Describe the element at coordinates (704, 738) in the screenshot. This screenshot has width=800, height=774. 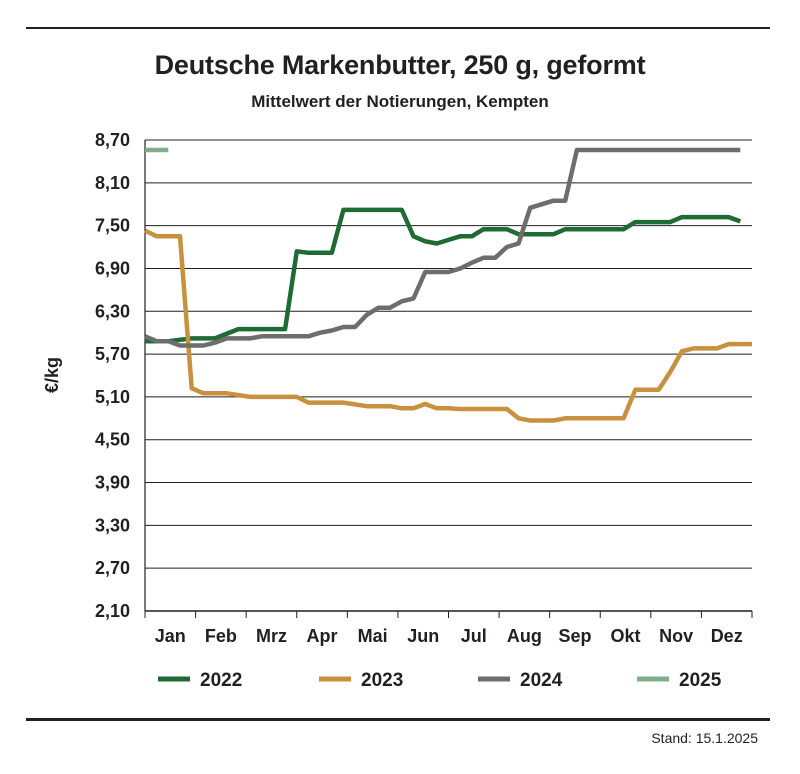
I see `stand-date: Stand: 15.1.2025` at that location.